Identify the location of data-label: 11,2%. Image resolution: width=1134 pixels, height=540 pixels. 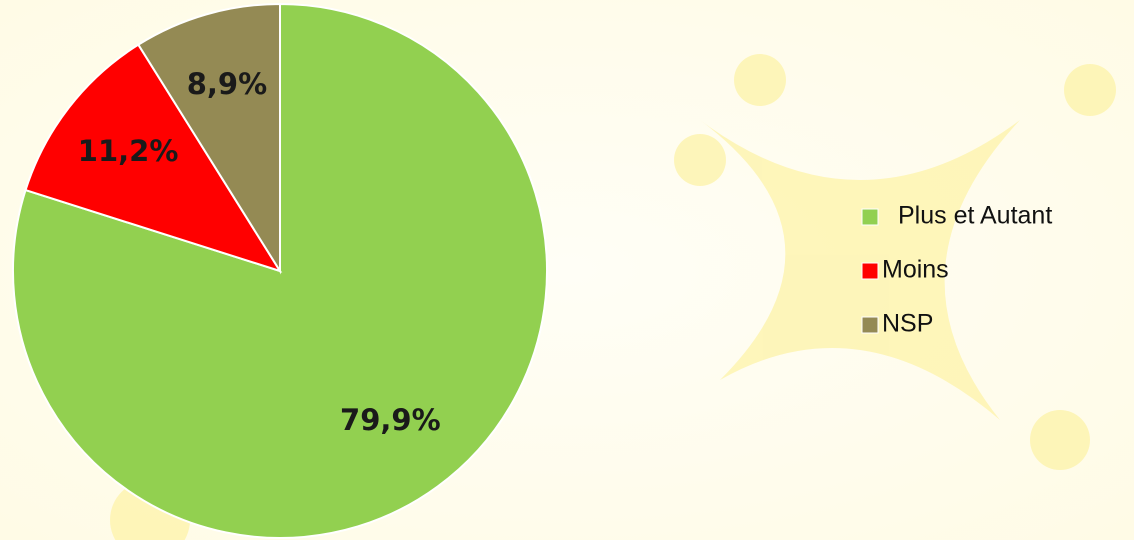
(128, 151).